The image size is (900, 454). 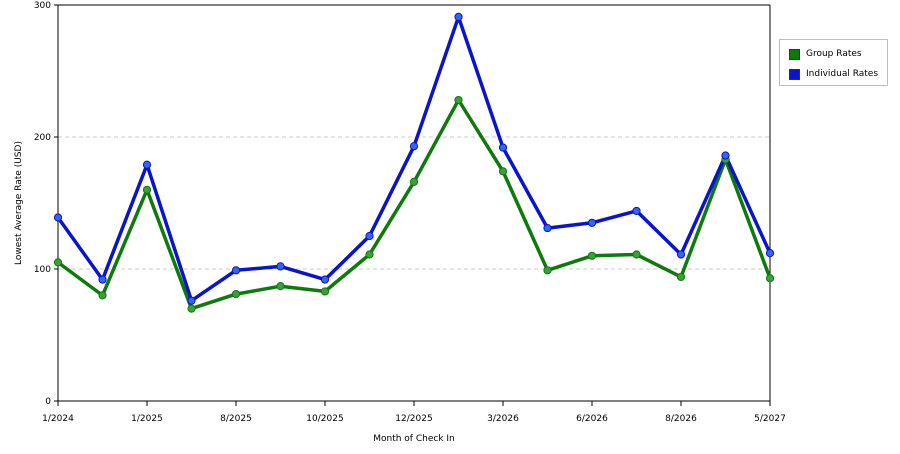 I want to click on legend-label-individual-rates: Individual Rates, so click(x=842, y=74).